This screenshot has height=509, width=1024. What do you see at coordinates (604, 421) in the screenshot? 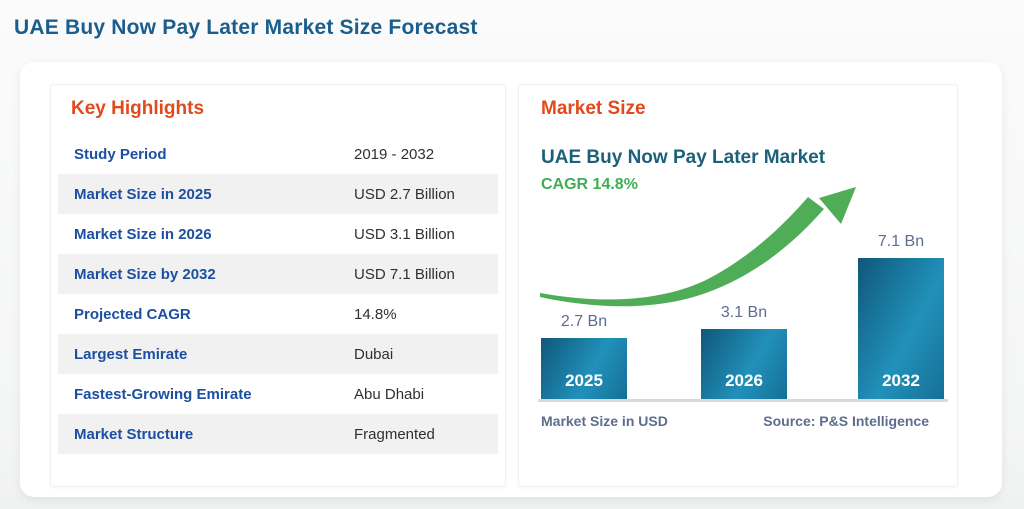
I see `chart-unit-caption: Market Size in USD` at bounding box center [604, 421].